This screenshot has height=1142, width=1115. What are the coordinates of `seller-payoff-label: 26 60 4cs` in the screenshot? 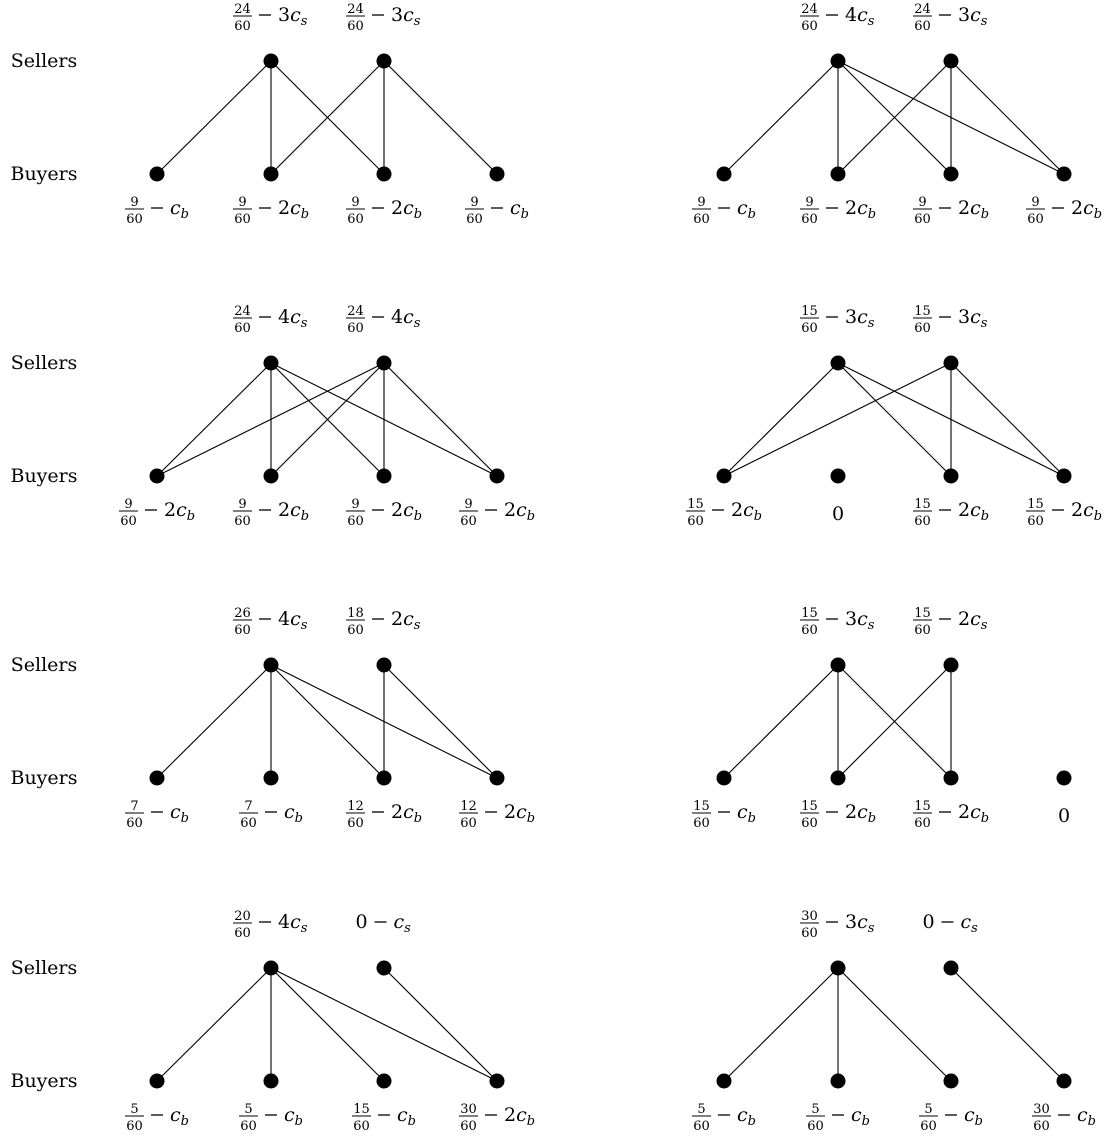 It's located at (270, 622).